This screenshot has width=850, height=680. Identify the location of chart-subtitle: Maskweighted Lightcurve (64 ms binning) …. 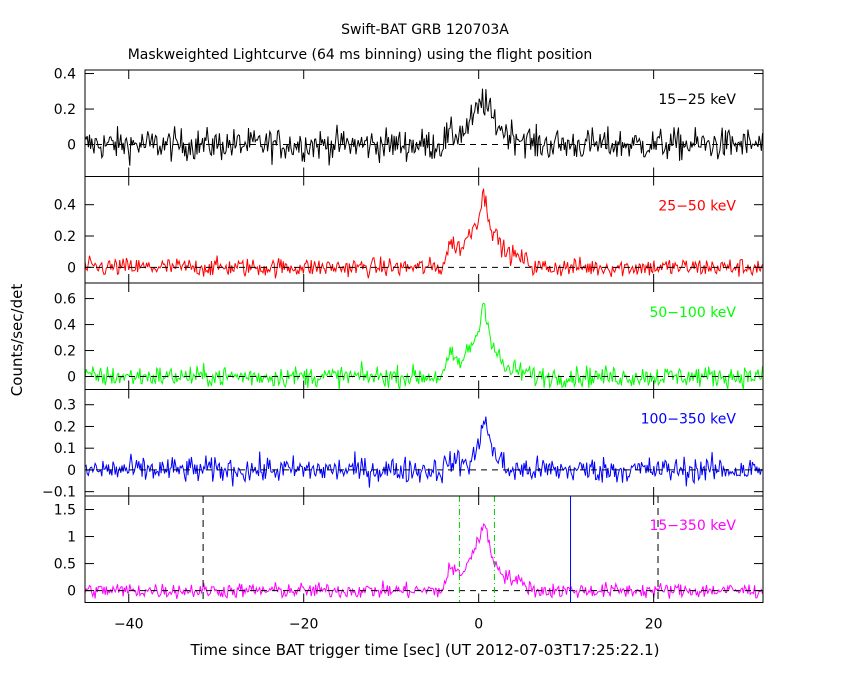
(360, 55).